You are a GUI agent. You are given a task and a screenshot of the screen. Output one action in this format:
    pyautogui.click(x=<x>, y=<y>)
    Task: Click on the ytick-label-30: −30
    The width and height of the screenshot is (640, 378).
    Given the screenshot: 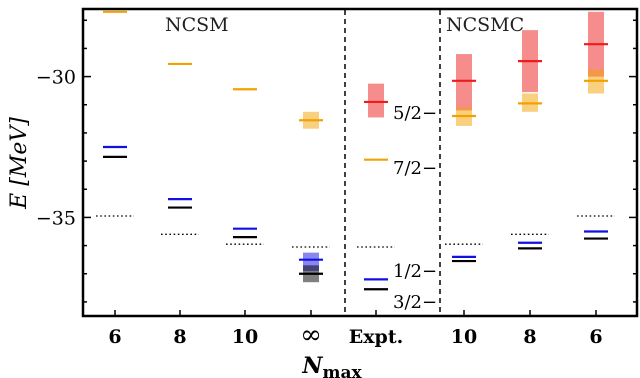 What is the action you would take?
    pyautogui.click(x=56, y=78)
    